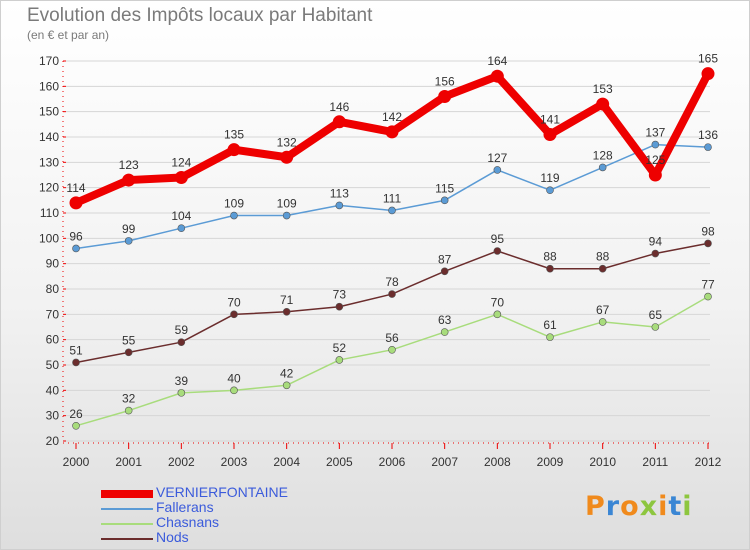 This screenshot has width=750, height=550. Describe the element at coordinates (182, 330) in the screenshot. I see `data-label-nods-2002: 59` at that location.